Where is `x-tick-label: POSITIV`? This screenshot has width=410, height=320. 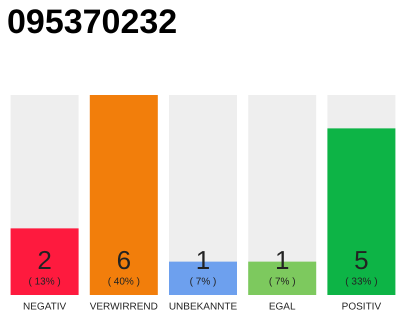
x-tick-label: POSITIV is located at coordinates (362, 307).